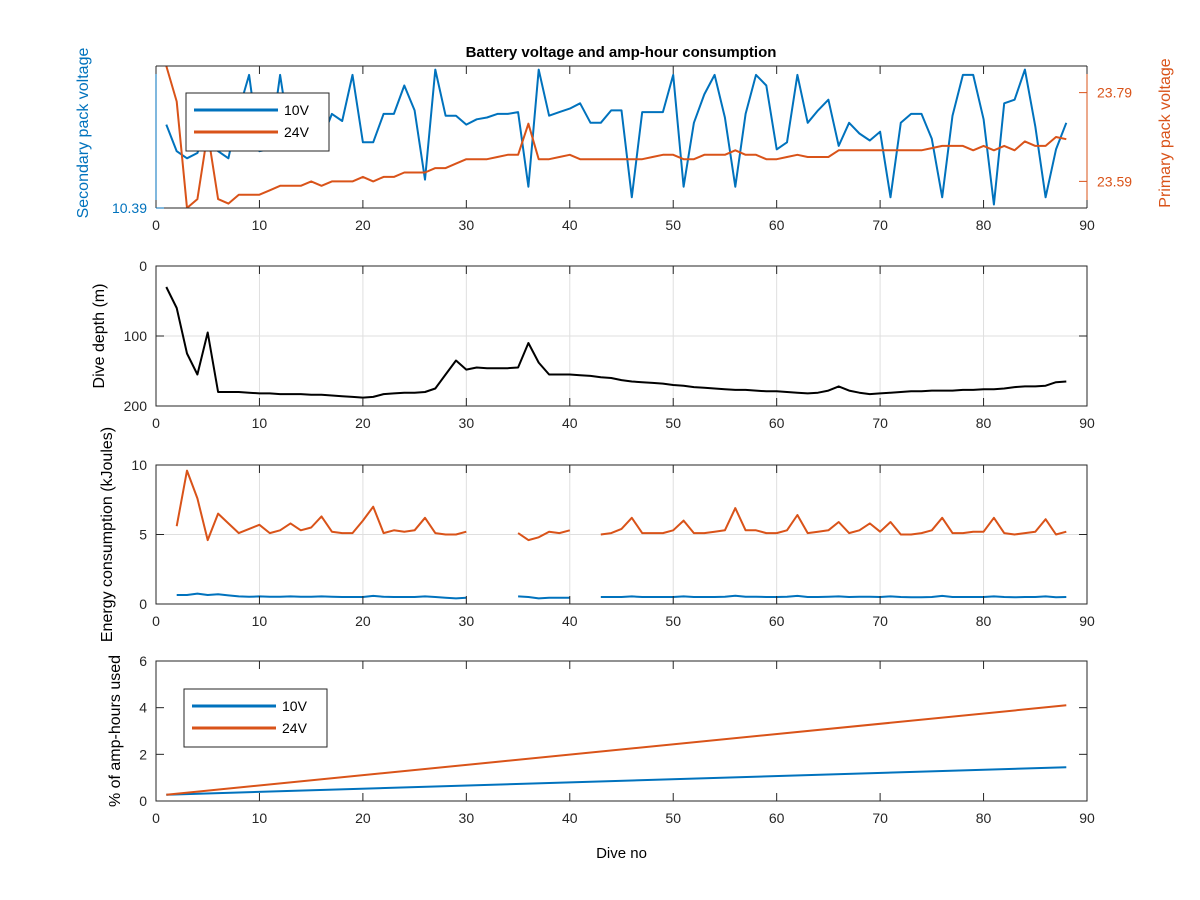 The width and height of the screenshot is (1200, 900). I want to click on y-axis-label-left: Secondary pack voltage, so click(83, 133).